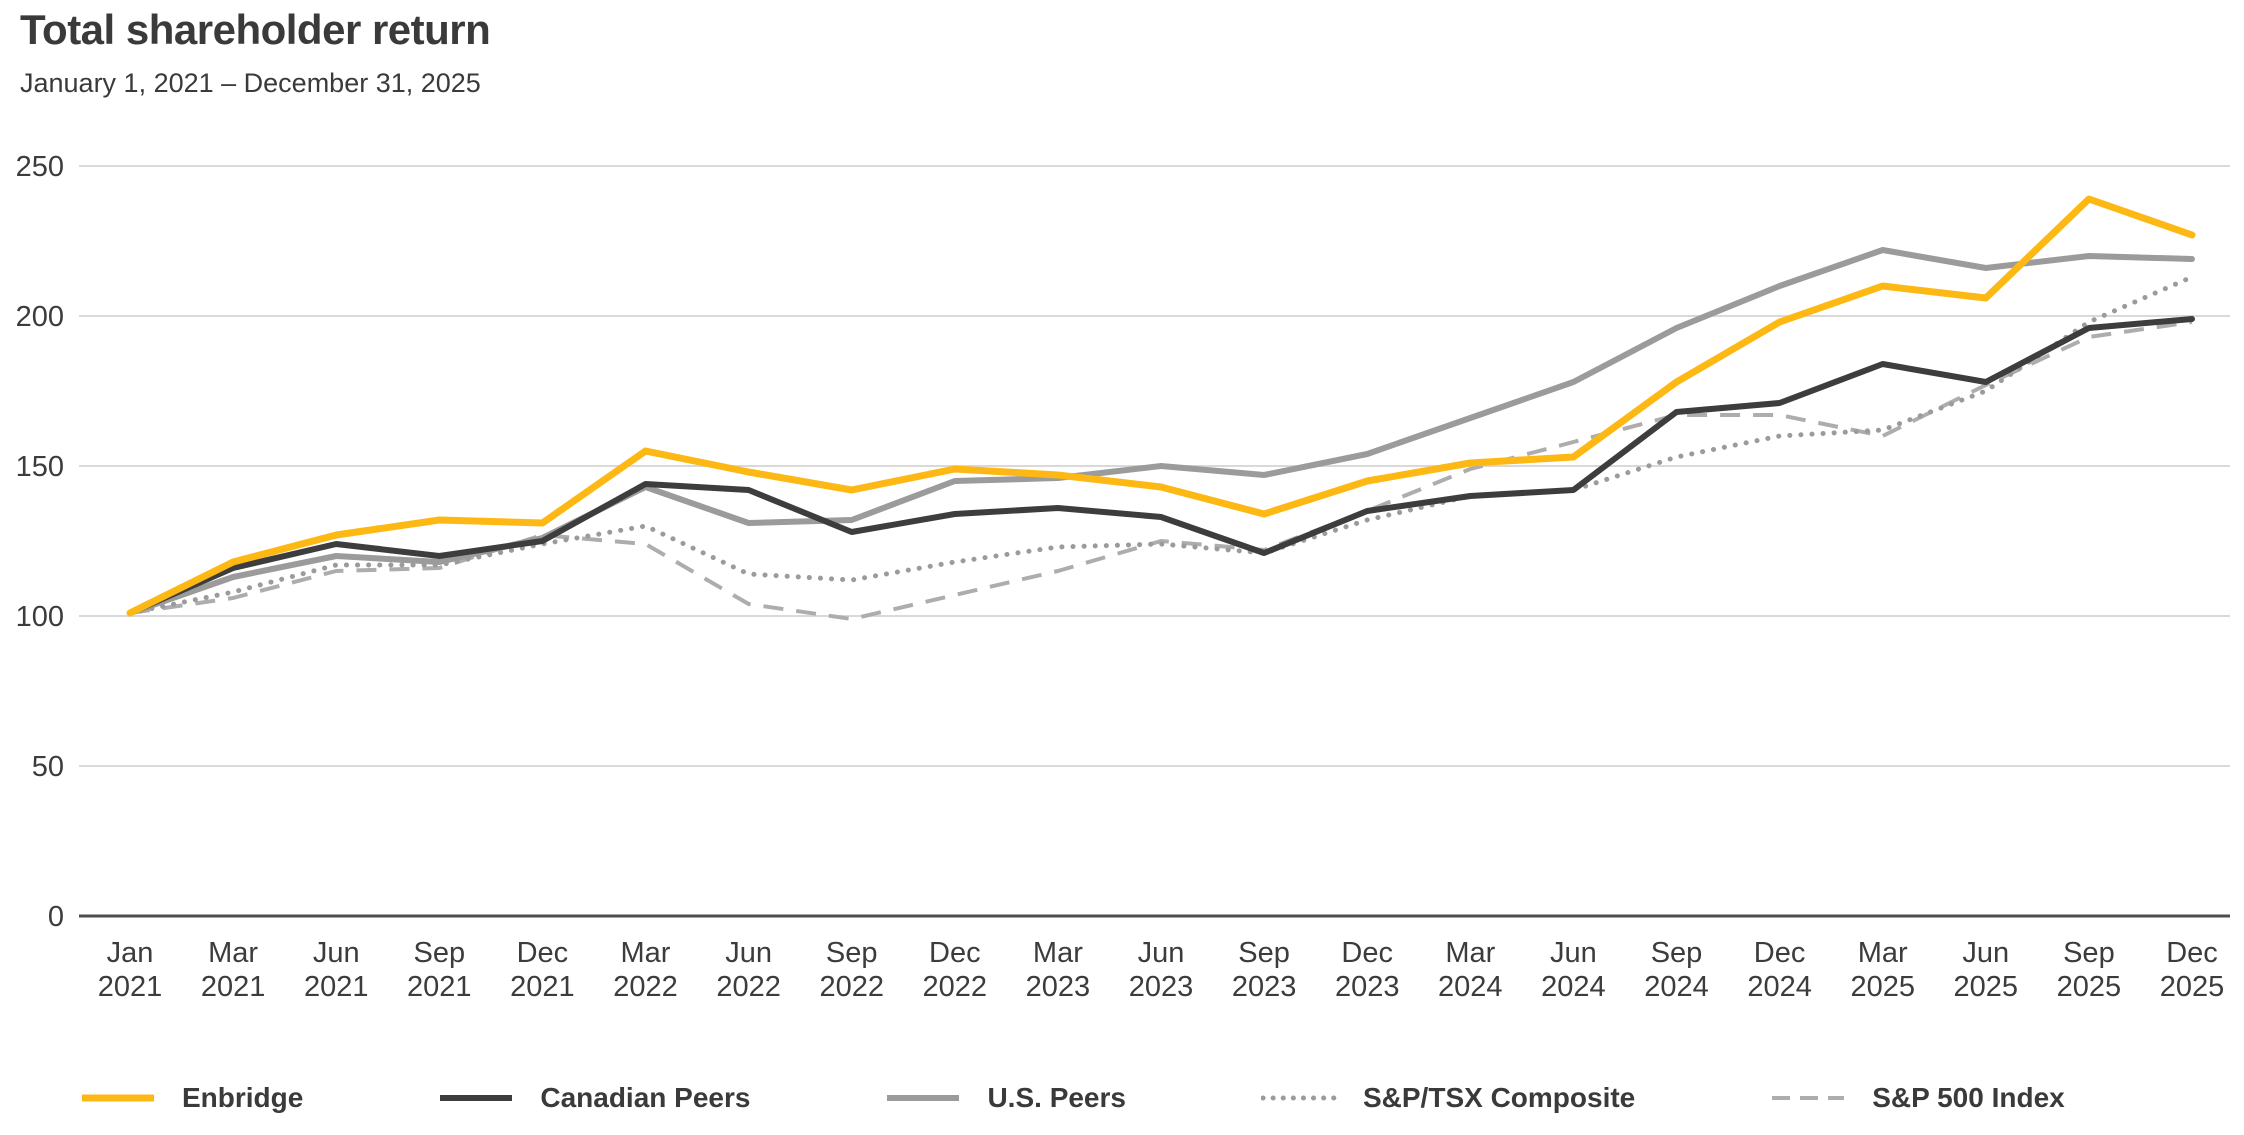 The image size is (2244, 1135). I want to click on chart-subtitle: January 1, 2021 – December 31, 2025, so click(250, 83).